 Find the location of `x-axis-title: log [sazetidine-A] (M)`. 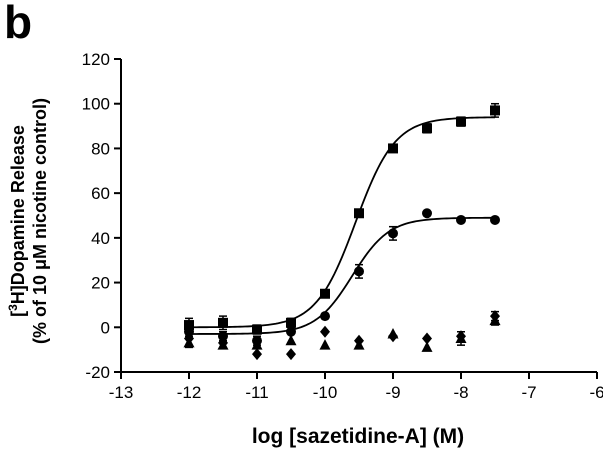

x-axis-title: log [sazetidine-A] (M) is located at coordinates (358, 436).